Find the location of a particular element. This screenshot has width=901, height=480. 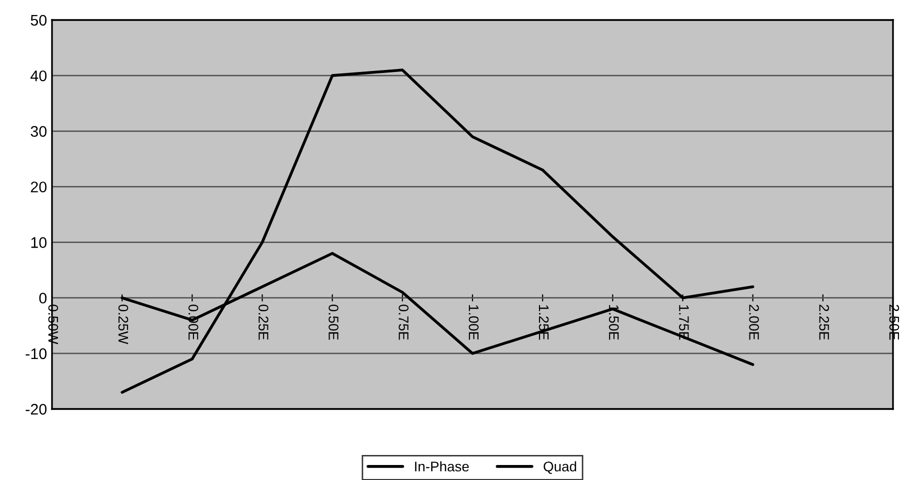

y-tick-label: 30 is located at coordinates (38, 131).